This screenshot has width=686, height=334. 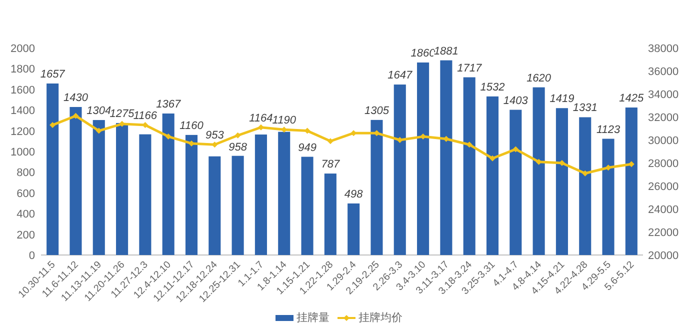 What do you see at coordinates (192, 126) in the screenshot?
I see `data-label: 1160` at bounding box center [192, 126].